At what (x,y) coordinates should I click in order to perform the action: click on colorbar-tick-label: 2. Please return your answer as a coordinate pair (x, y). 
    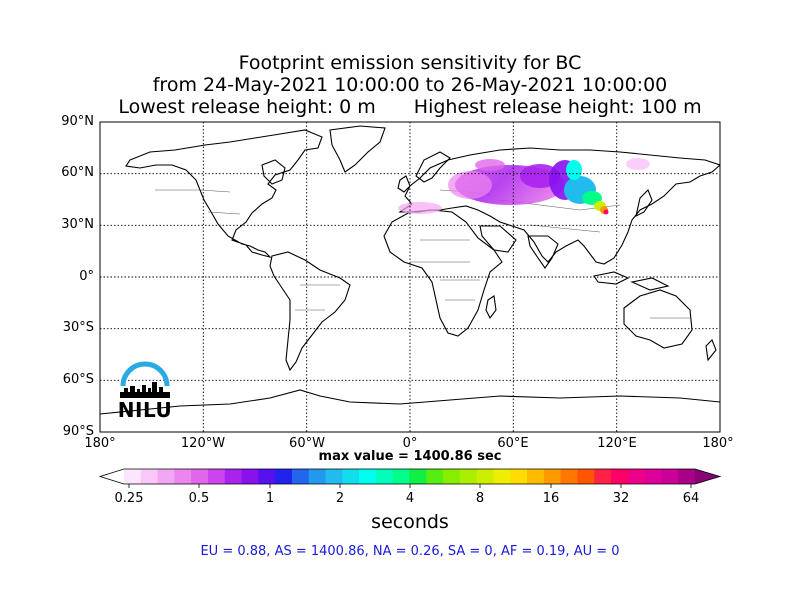
    Looking at the image, I should click on (340, 498).